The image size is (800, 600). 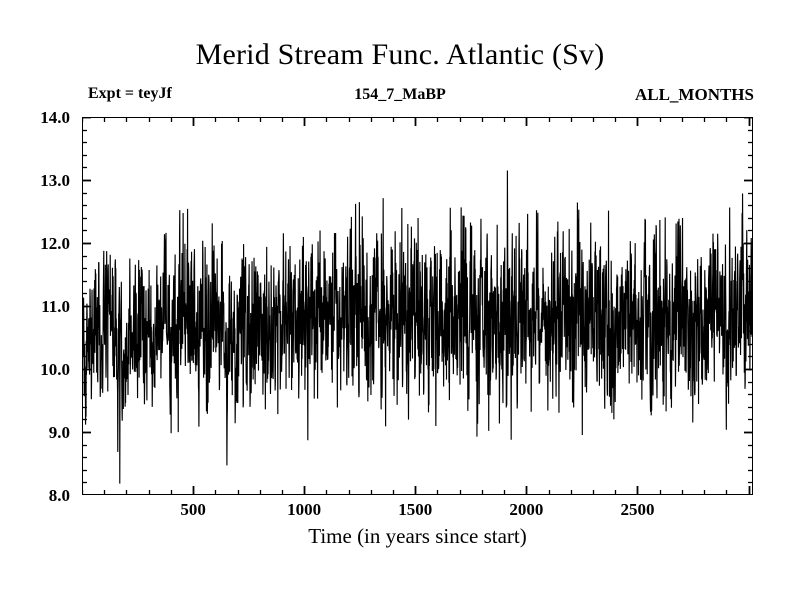 What do you see at coordinates (55, 117) in the screenshot?
I see `y-axis-tick-label: 14.0` at bounding box center [55, 117].